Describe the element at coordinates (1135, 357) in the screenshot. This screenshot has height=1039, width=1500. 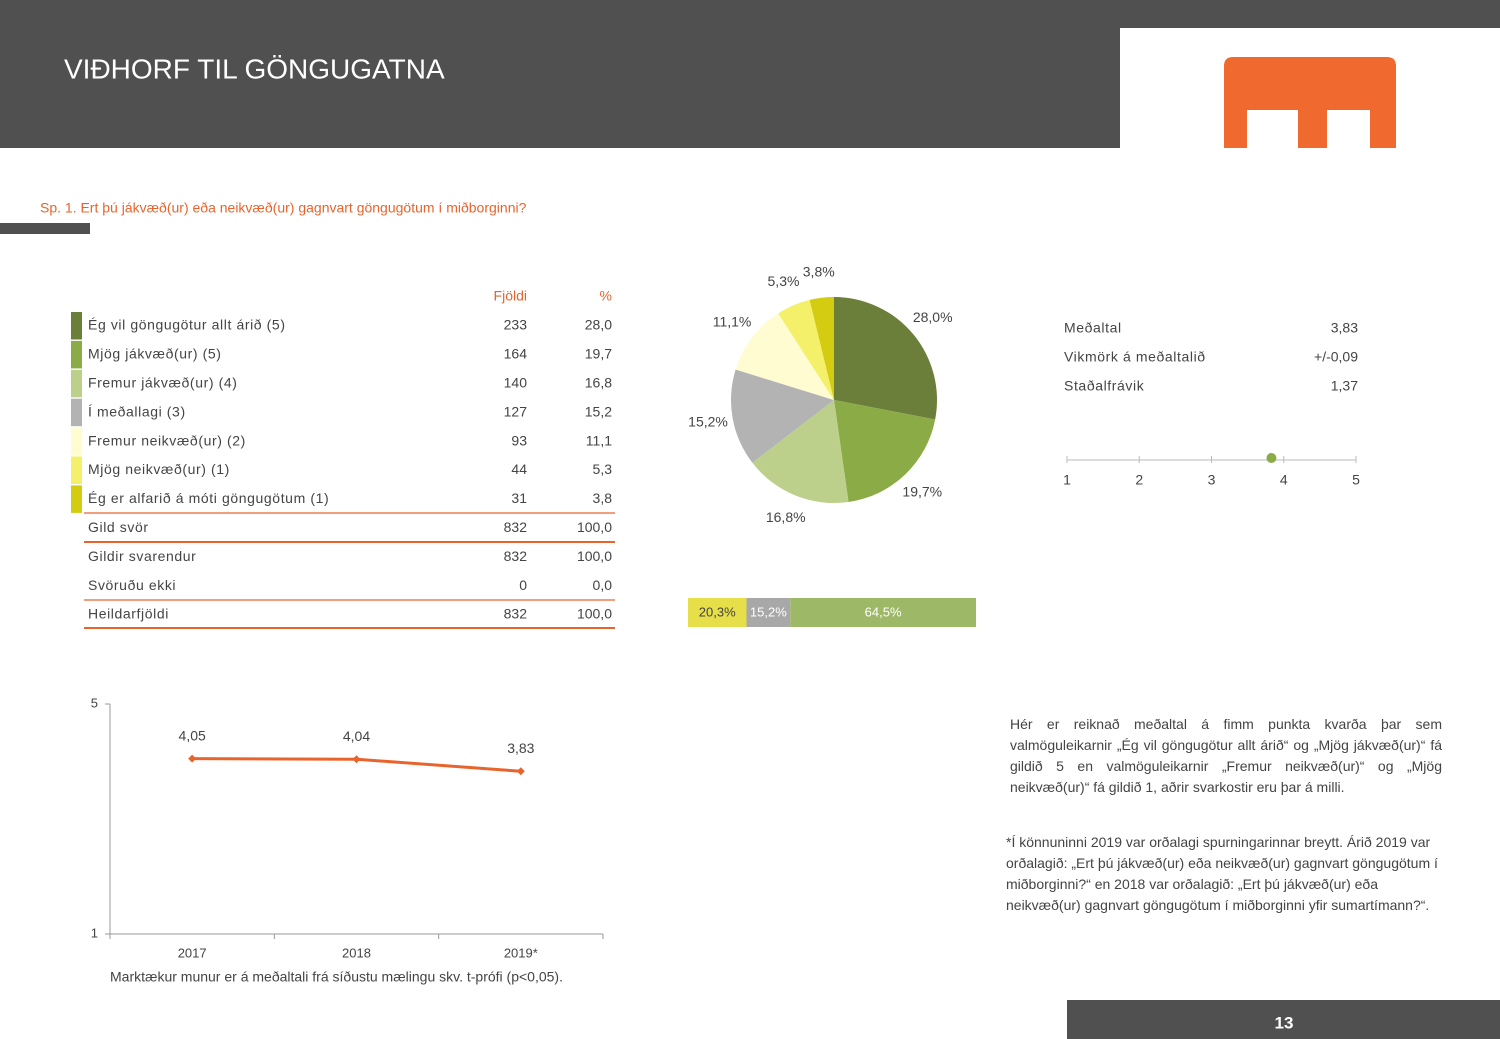
I see `stat-label: Vikmörk á meðaltalið` at that location.